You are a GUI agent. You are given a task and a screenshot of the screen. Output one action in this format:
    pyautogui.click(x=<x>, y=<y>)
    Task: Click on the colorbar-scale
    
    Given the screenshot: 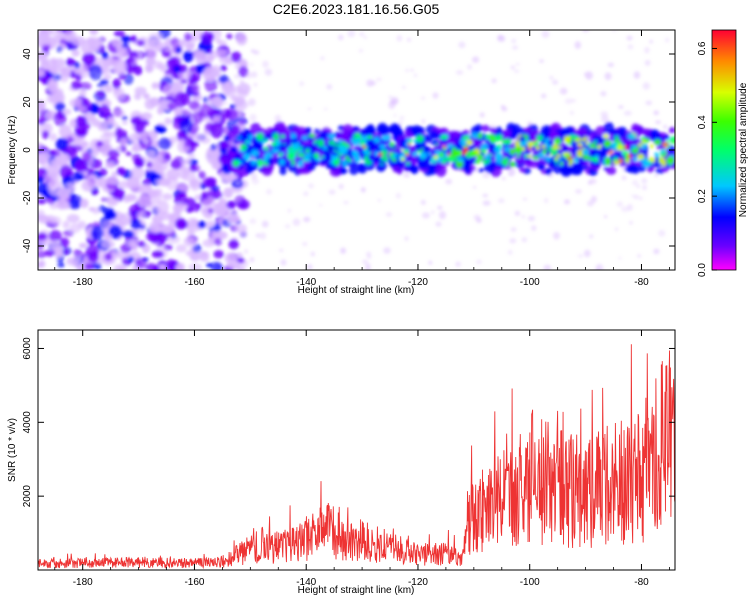 What is the action you would take?
    pyautogui.click(x=724, y=150)
    